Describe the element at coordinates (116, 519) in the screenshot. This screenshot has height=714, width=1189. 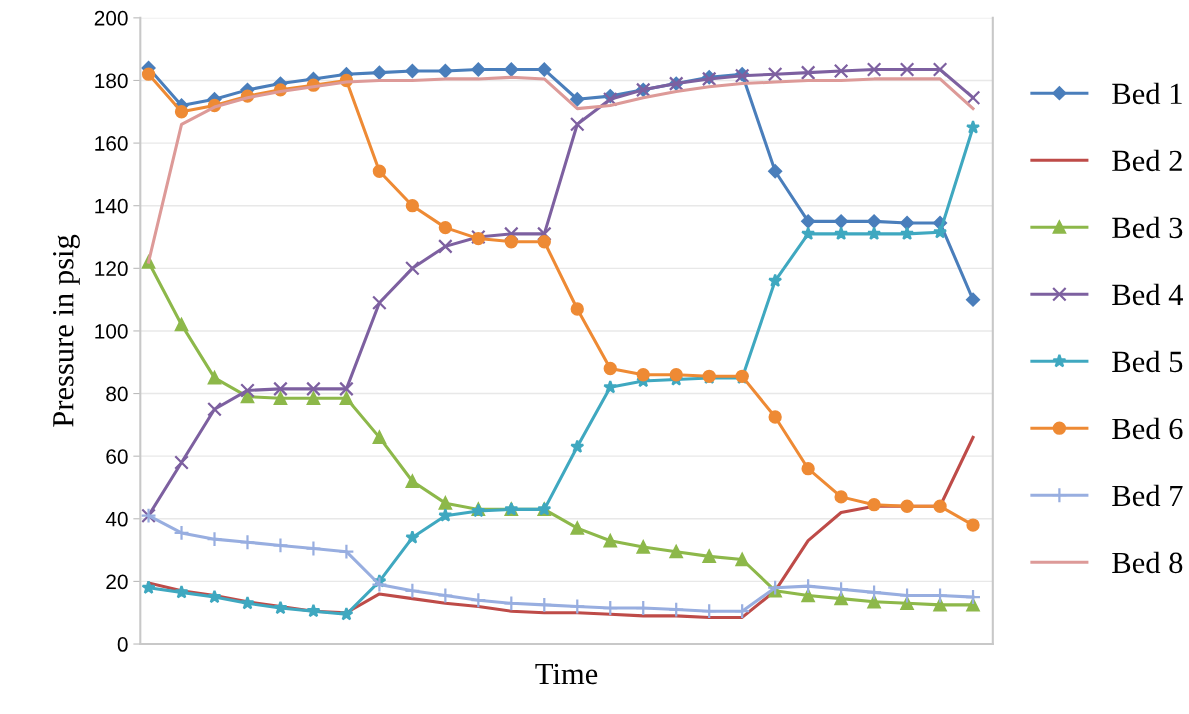
I see `y-tick-label: 40` at that location.